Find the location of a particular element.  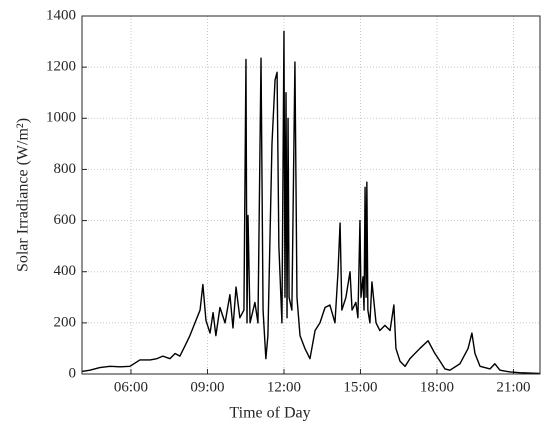

y-axis-label: Solar Irradiance (W/m²) is located at coordinates (23, 195).